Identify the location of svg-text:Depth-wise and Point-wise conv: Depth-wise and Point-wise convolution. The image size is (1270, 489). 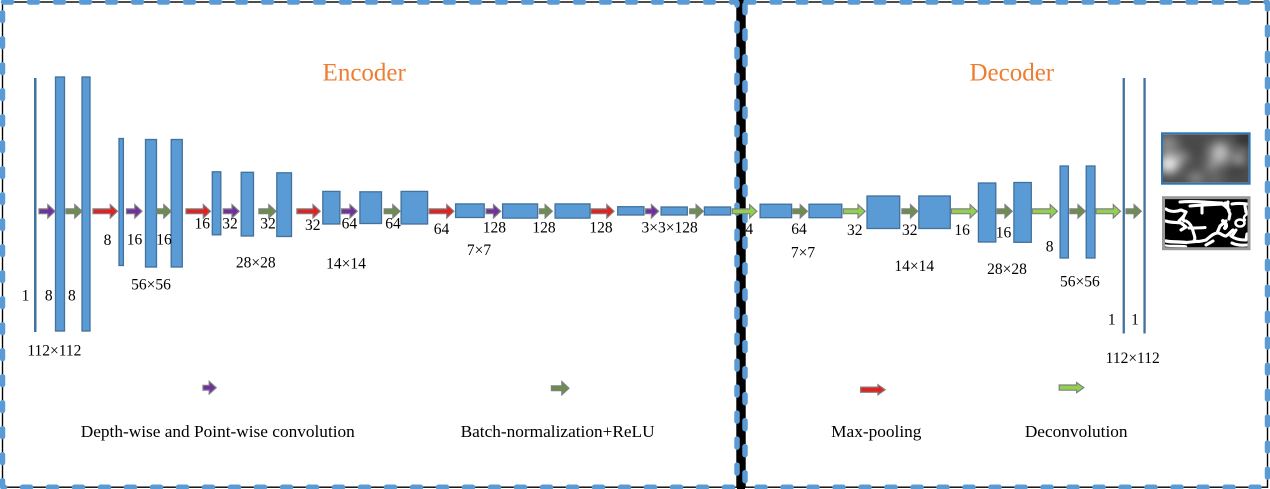
(218, 431).